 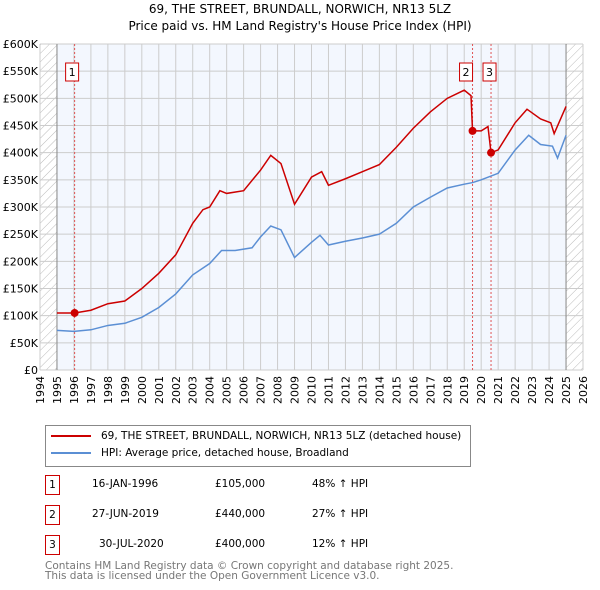 What do you see at coordinates (108, 390) in the screenshot?
I see `x-tick-label: 1998` at bounding box center [108, 390].